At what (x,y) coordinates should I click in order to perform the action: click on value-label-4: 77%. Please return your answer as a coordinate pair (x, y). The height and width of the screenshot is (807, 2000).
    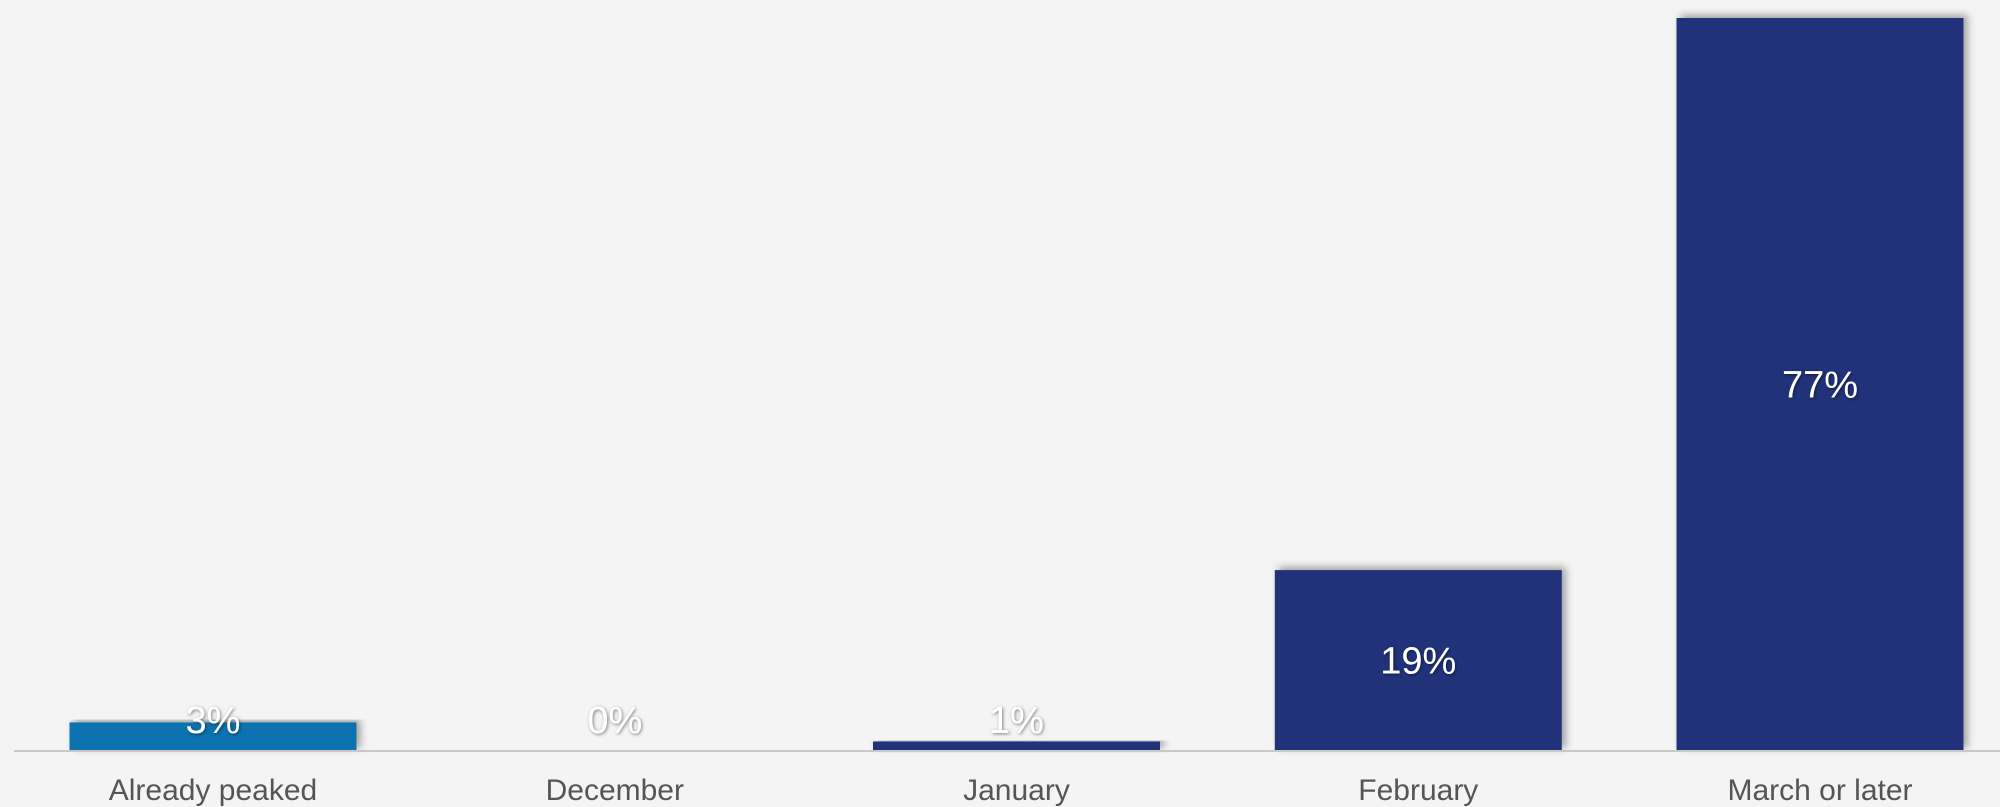
    Looking at the image, I should click on (1820, 386).